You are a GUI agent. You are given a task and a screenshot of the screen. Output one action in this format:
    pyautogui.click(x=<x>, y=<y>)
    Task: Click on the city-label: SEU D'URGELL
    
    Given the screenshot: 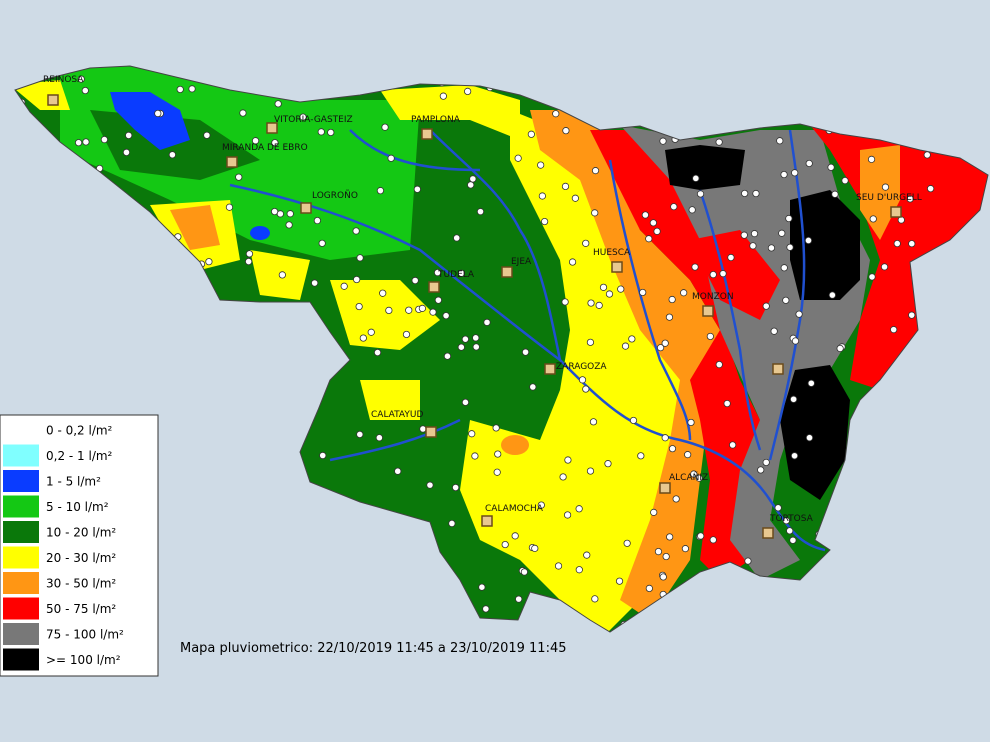 What is the action you would take?
    pyautogui.click(x=889, y=198)
    